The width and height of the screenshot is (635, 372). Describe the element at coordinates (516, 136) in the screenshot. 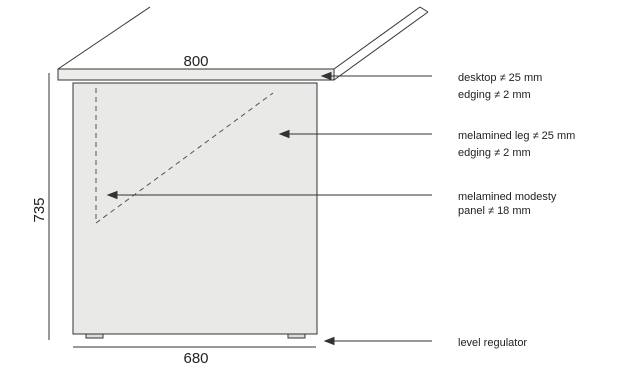

I see `leg-label-line1: melamined leg ≠ 25 mm` at that location.